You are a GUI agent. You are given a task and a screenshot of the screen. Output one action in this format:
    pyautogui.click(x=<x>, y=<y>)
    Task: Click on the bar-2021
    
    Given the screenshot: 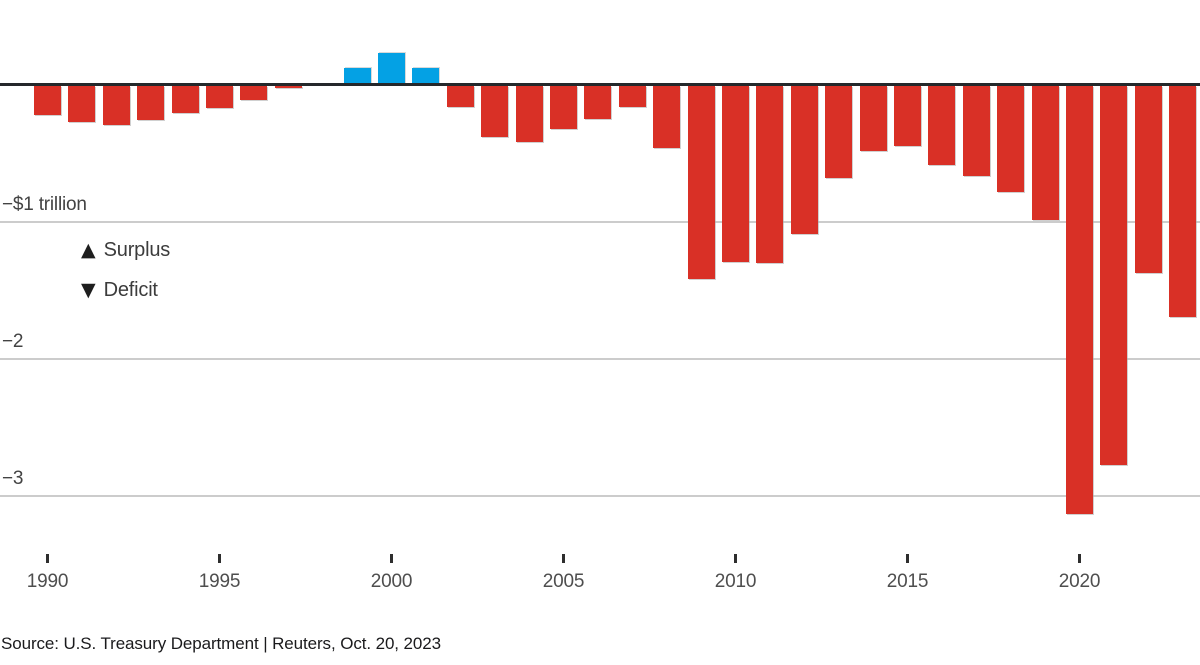 What is the action you would take?
    pyautogui.click(x=1114, y=275)
    